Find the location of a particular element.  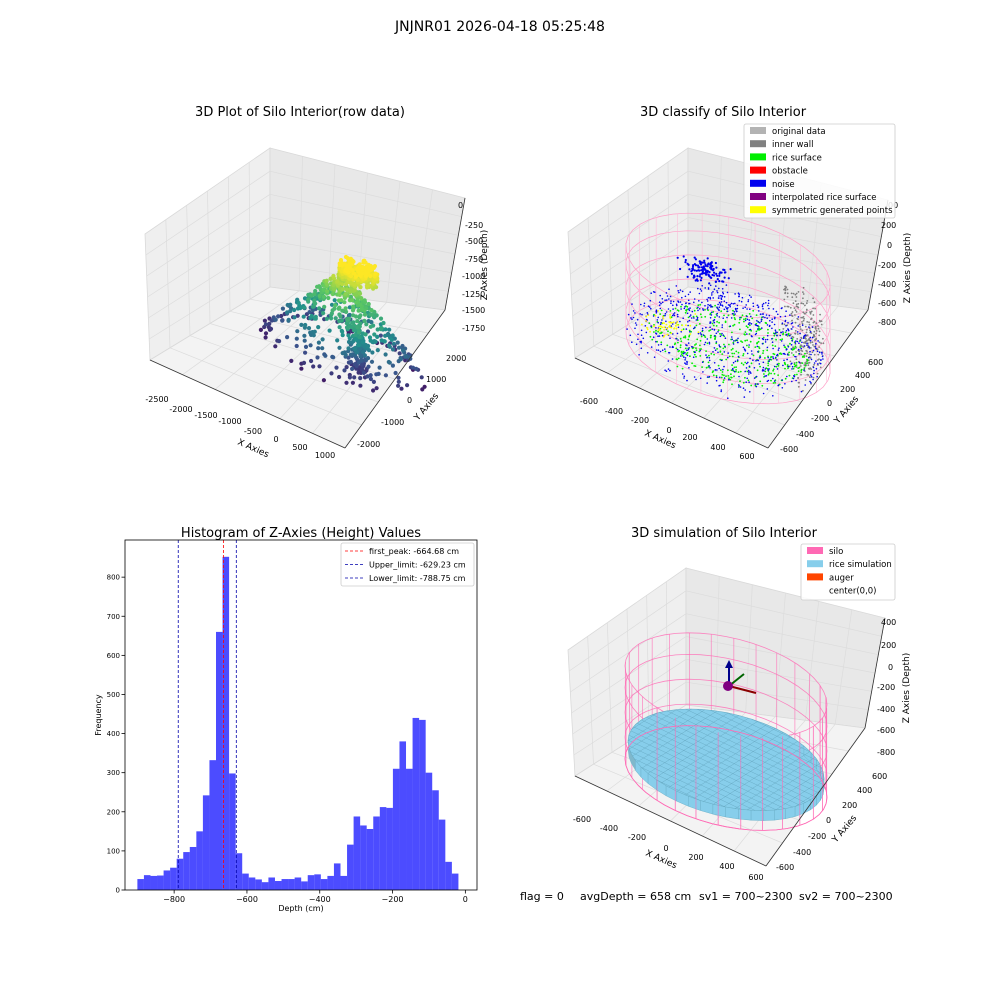

cls-y-label: Y Axies is located at coordinates (846, 410).